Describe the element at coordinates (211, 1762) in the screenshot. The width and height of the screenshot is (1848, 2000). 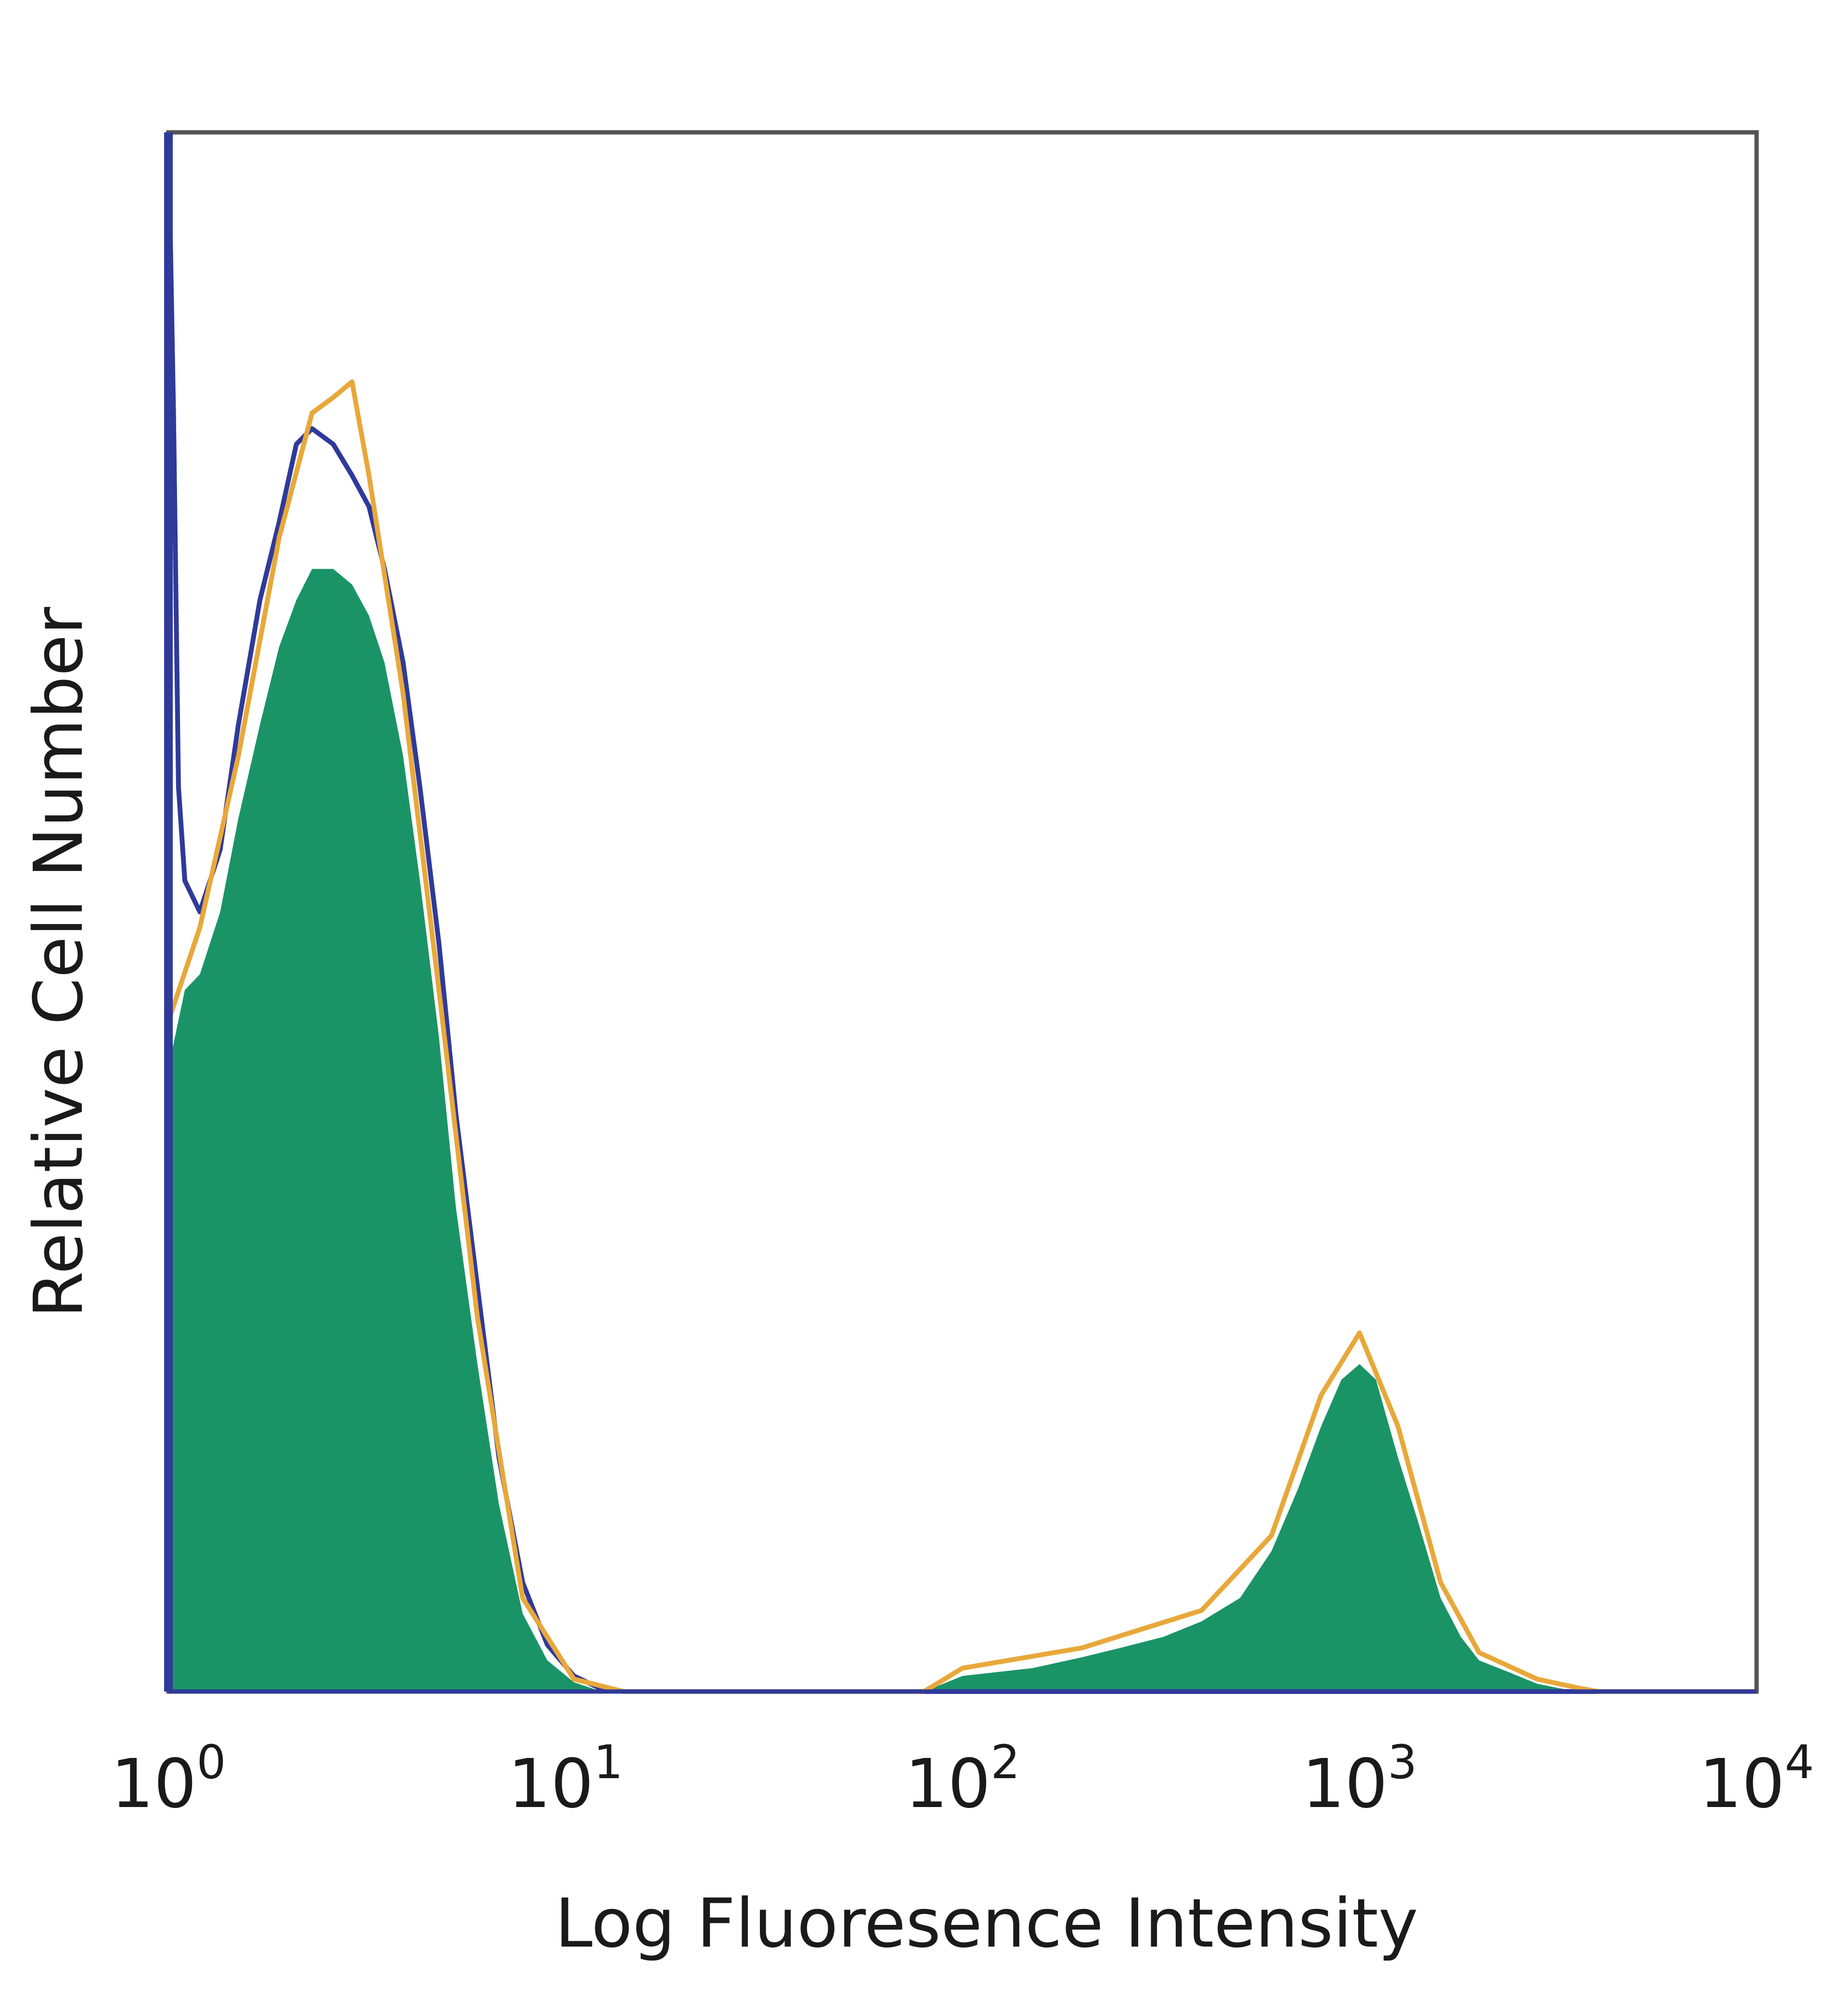
I see `x-tick-exponent: 0` at that location.